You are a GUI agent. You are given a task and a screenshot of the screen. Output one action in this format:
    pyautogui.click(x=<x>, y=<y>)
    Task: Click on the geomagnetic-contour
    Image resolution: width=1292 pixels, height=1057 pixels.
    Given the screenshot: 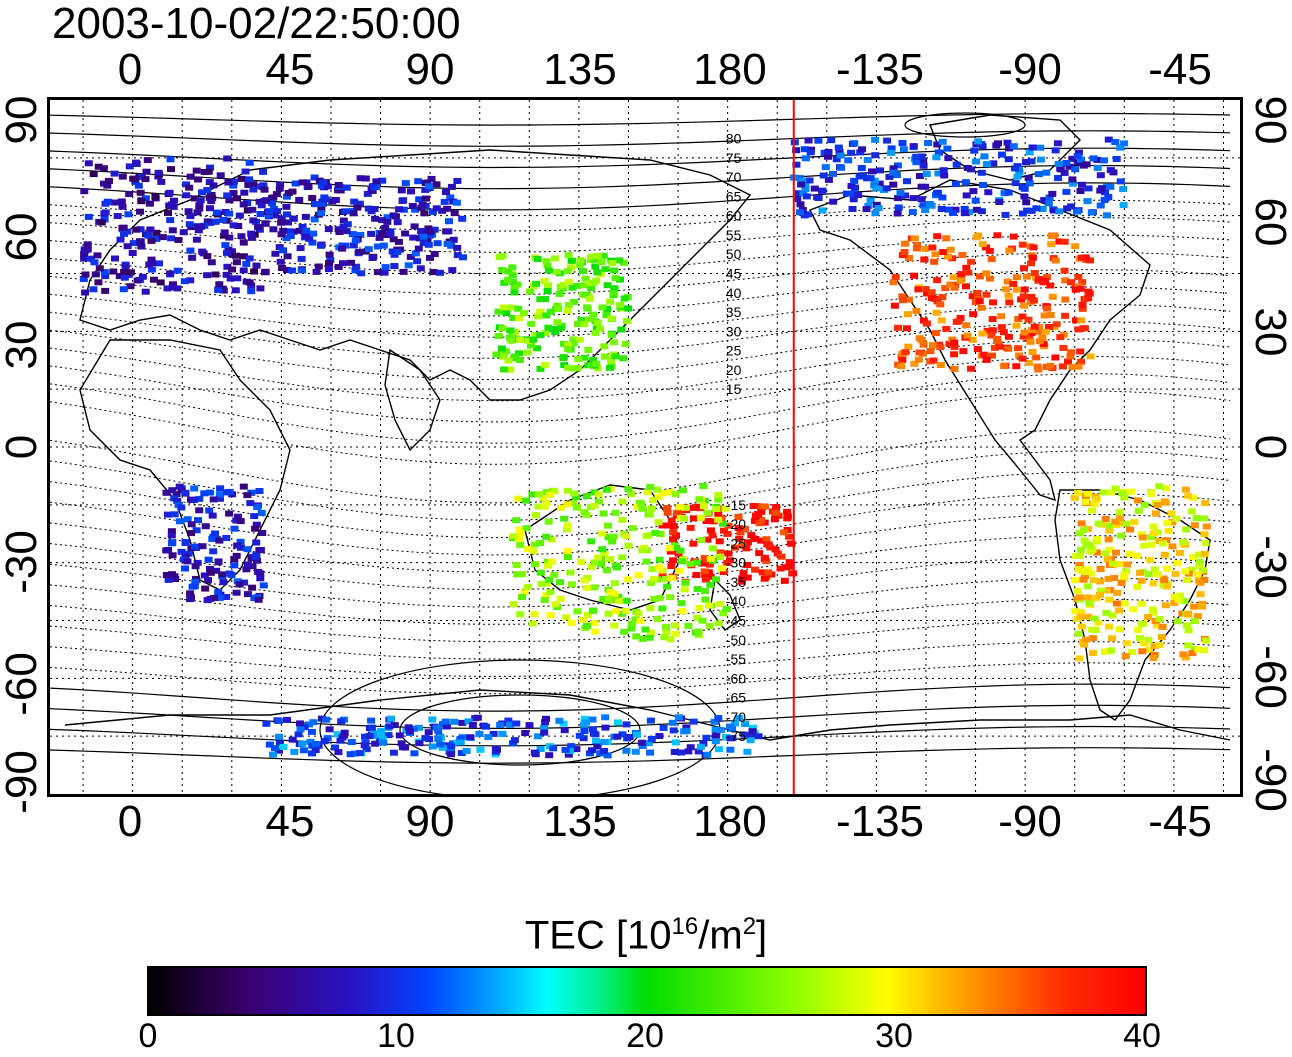 What is the action you would take?
    pyautogui.click(x=640, y=697)
    